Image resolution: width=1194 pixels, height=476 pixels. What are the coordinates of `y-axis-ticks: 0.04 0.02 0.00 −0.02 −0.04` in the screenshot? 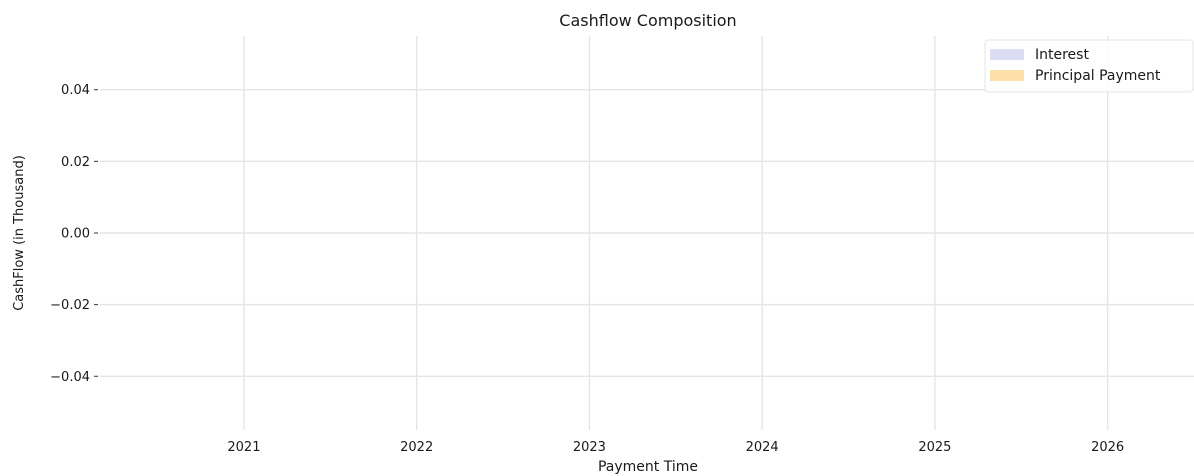 It's located at (74, 234).